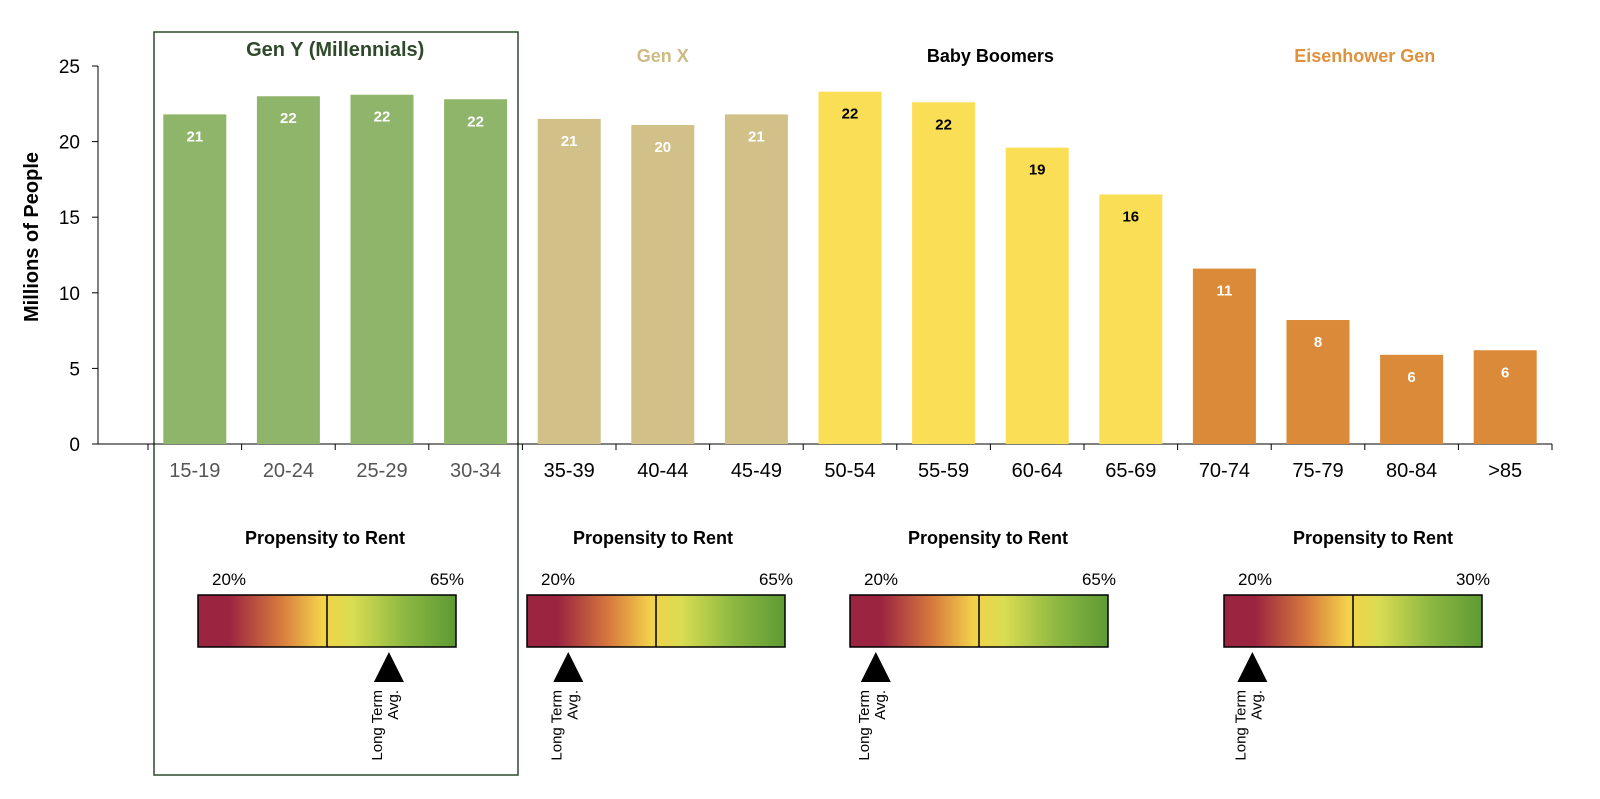 The width and height of the screenshot is (1600, 799). I want to click on y-tick-label: 25, so click(69, 67).